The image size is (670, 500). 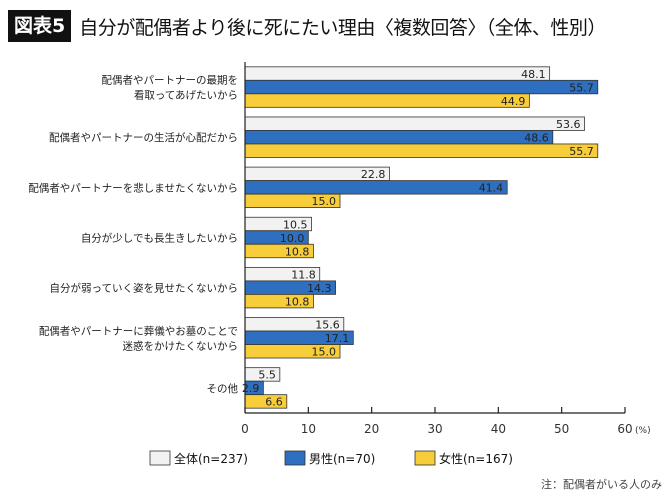 I want to click on data-label: 44.9, so click(x=513, y=101).